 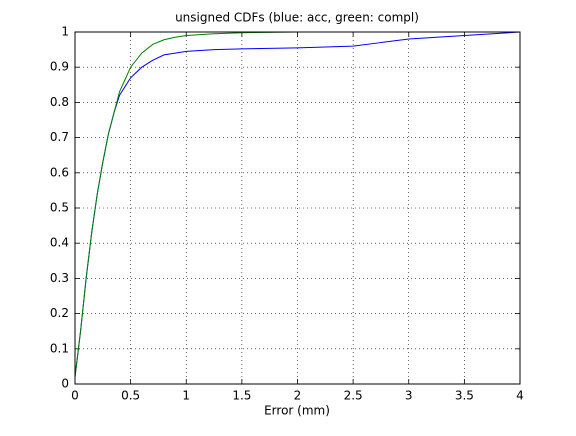 I want to click on x-tick-label: 2, so click(x=298, y=396).